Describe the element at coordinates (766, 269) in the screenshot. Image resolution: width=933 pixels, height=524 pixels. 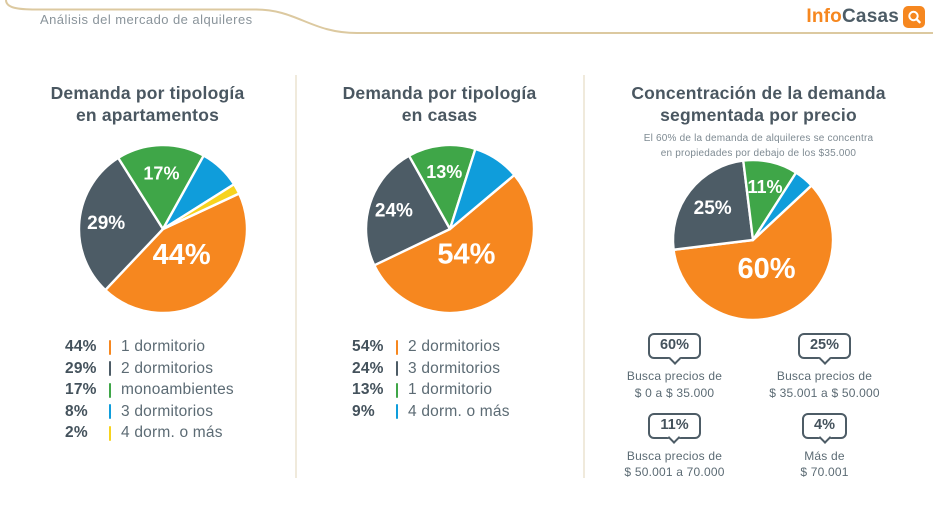
I see `pie-slice-percent-label: 60%` at that location.